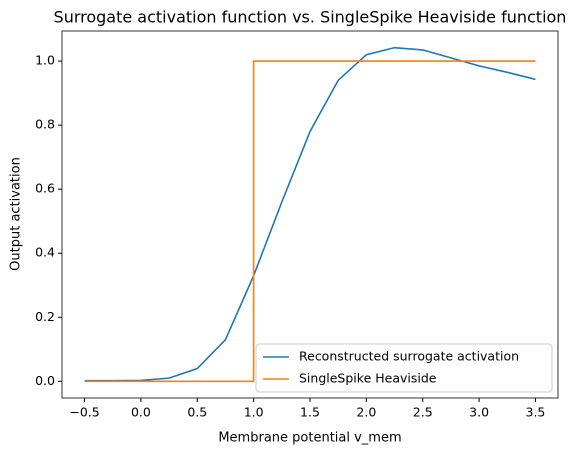 This screenshot has height=455, width=585. What do you see at coordinates (84, 412) in the screenshot?
I see `x-tick-label: −0.5` at bounding box center [84, 412].